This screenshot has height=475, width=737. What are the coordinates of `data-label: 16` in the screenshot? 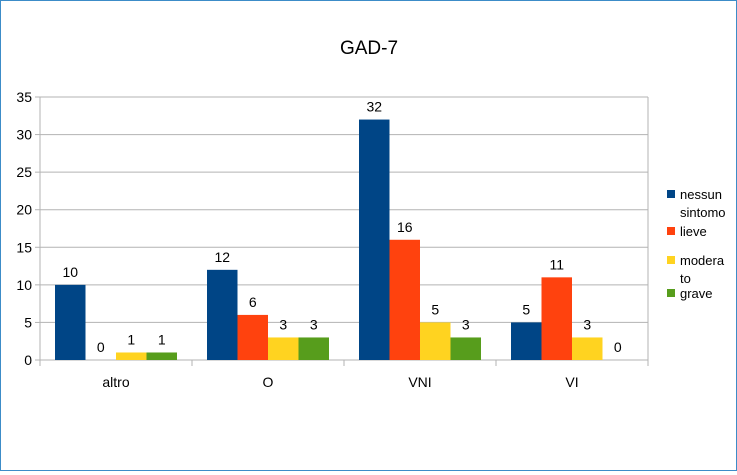 It's located at (405, 227).